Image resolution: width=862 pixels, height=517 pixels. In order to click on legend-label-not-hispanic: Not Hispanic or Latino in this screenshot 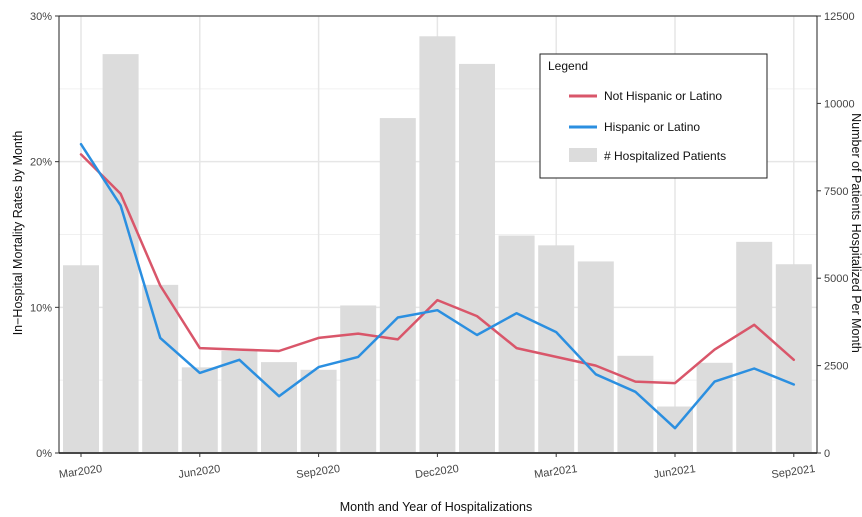, I will do `click(663, 96)`.